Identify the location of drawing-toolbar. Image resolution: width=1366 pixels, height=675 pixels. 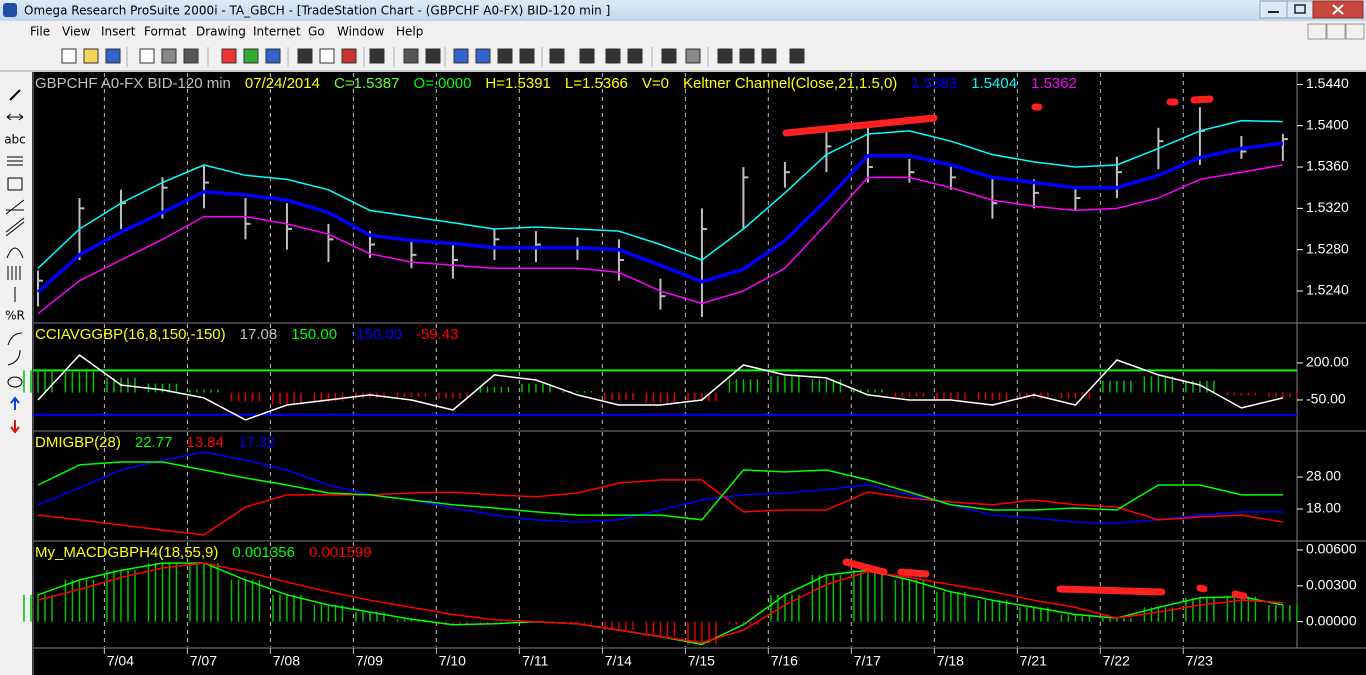
(16, 373).